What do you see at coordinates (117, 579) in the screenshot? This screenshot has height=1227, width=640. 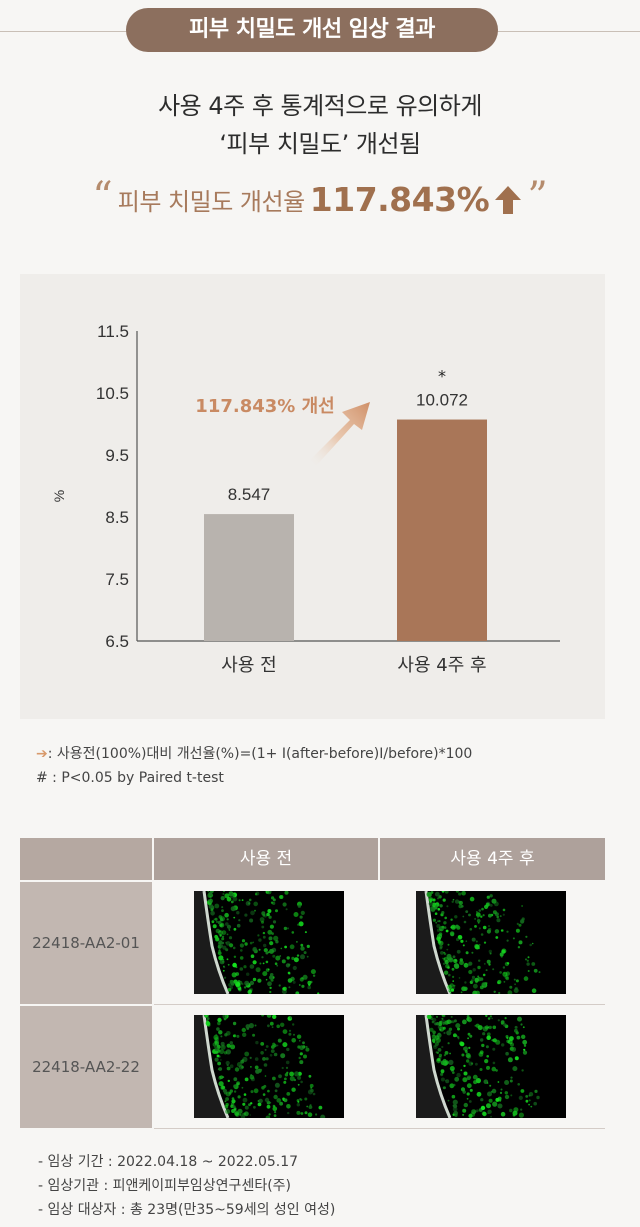 I see `y-tick-label: 7.5` at bounding box center [117, 579].